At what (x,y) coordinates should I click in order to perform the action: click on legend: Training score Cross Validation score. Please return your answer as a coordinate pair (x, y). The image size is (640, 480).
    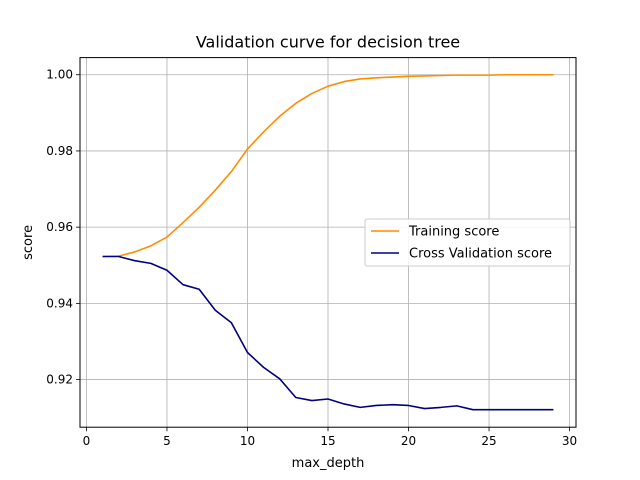
    Looking at the image, I should click on (467, 242).